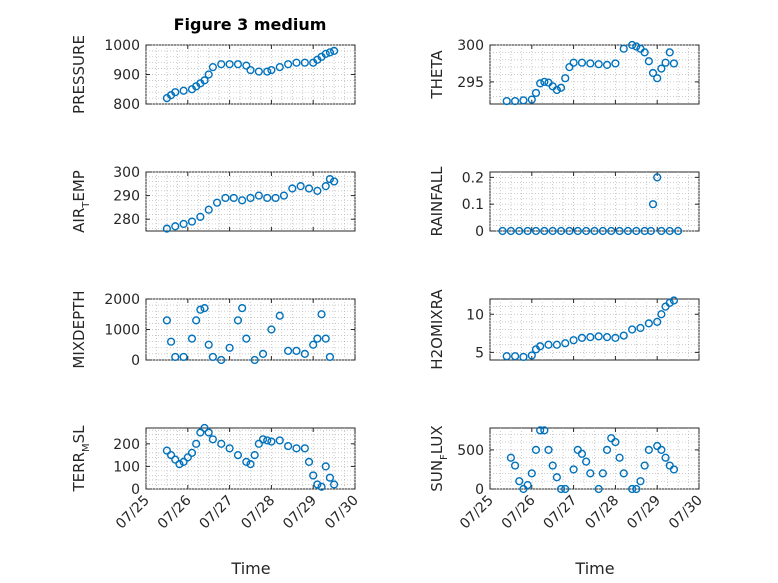 The image size is (778, 583). Describe the element at coordinates (133, 513) in the screenshot. I see `x-tick-label: 07/25` at that location.